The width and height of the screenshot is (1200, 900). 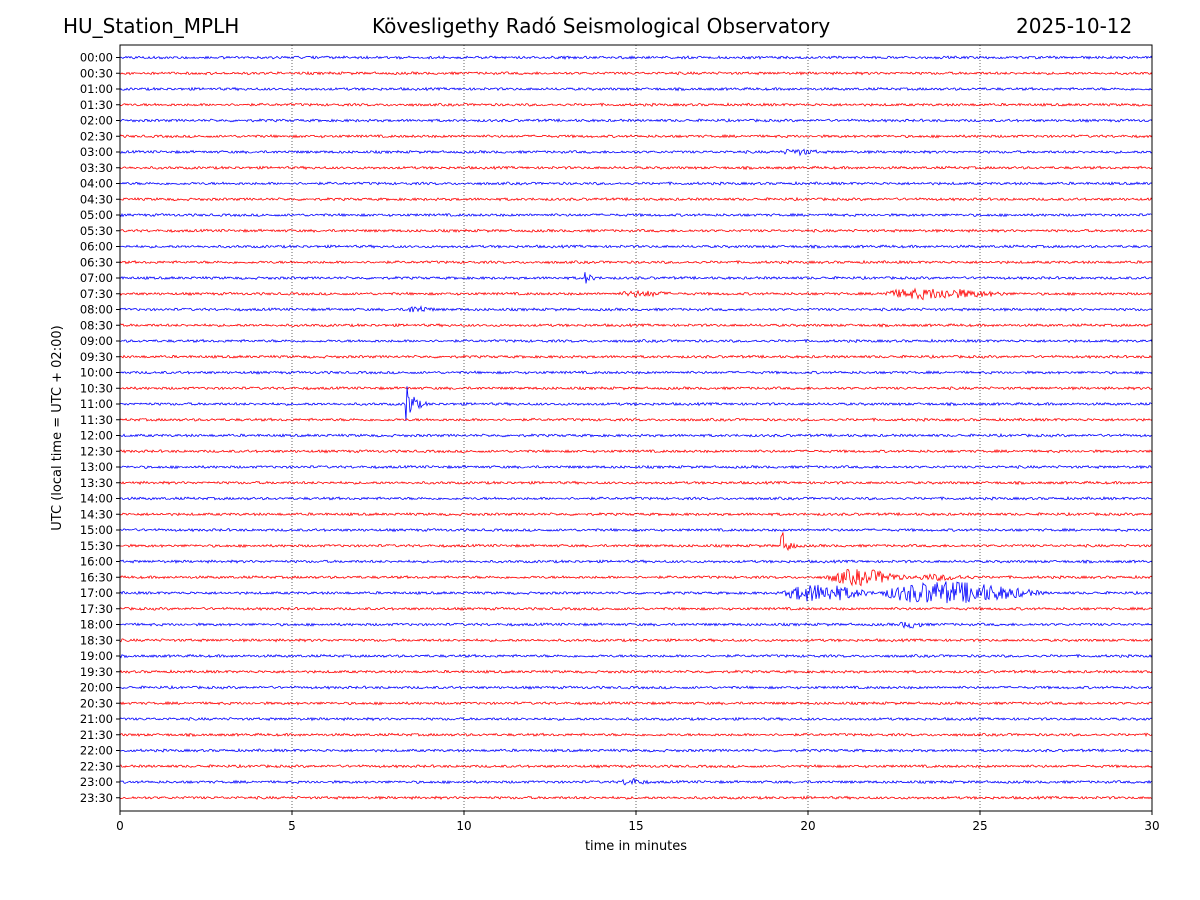 I want to click on y-tick-label: 14:30, so click(x=96, y=514).